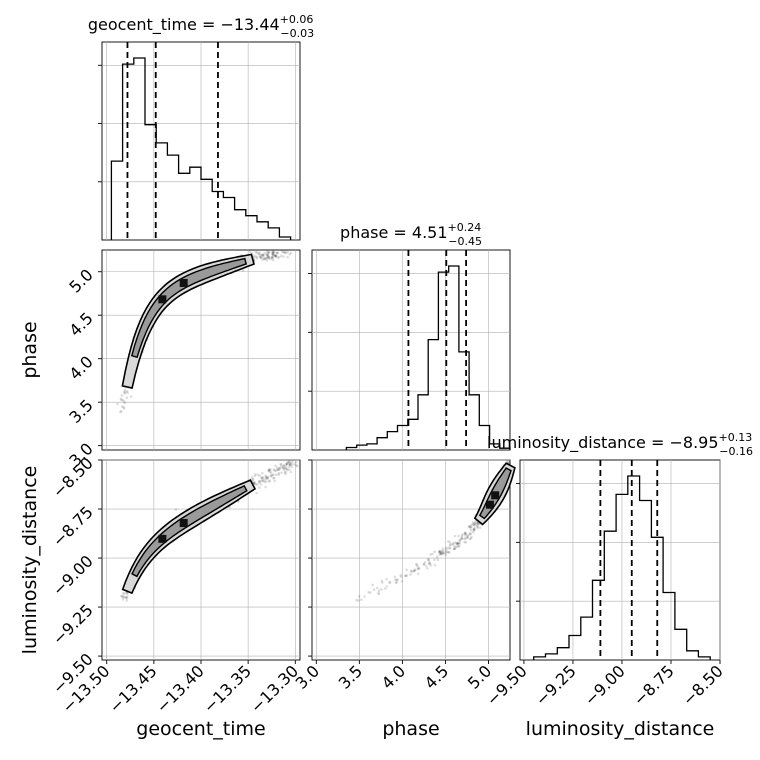  What do you see at coordinates (620, 546) in the screenshot?
I see `diagonal-panel-luminosity_distance: luminosity_distance = −8.95+0.13 −0.16` at bounding box center [620, 546].